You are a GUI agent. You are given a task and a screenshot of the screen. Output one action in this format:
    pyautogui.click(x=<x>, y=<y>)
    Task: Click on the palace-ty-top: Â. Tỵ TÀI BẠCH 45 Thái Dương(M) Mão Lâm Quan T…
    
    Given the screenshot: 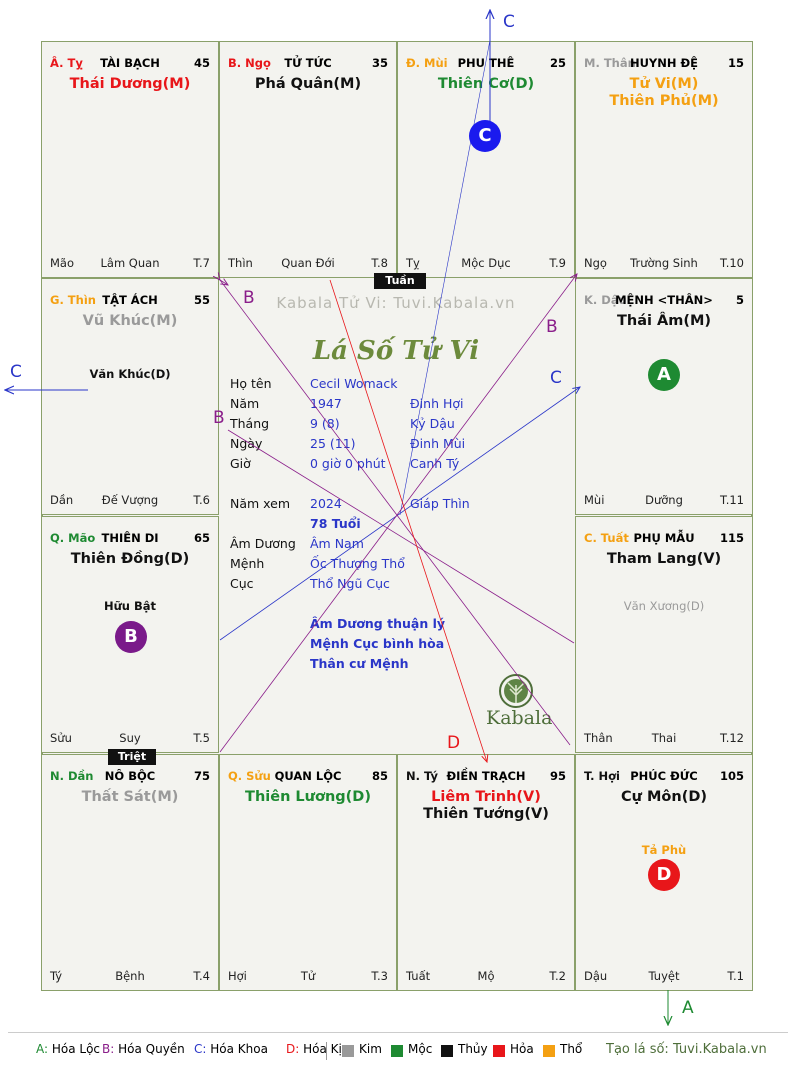 What is the action you would take?
    pyautogui.click(x=130, y=159)
    